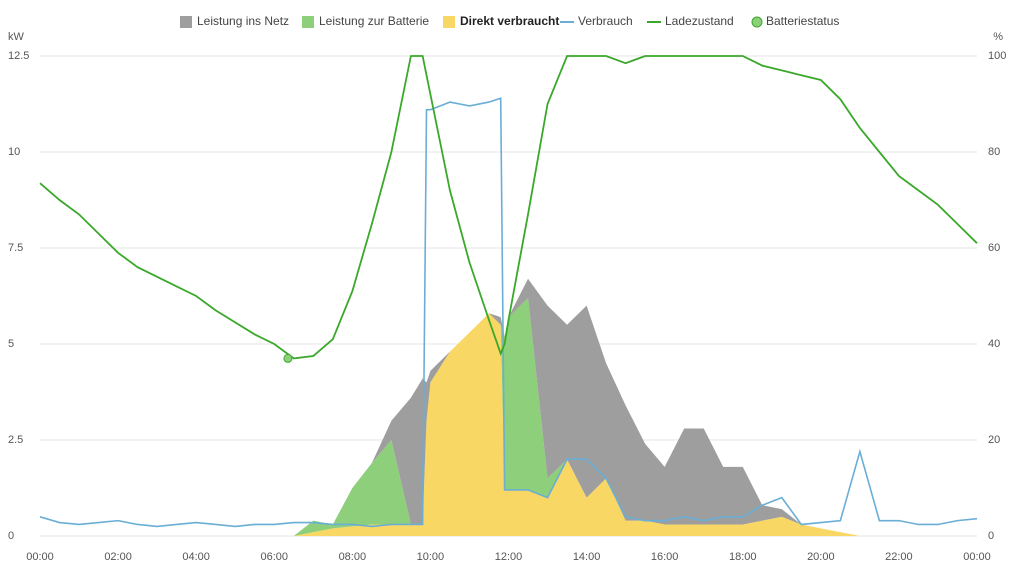 The image size is (1024, 575). Describe the element at coordinates (994, 152) in the screenshot. I see `y2-tick-label: 80` at that location.